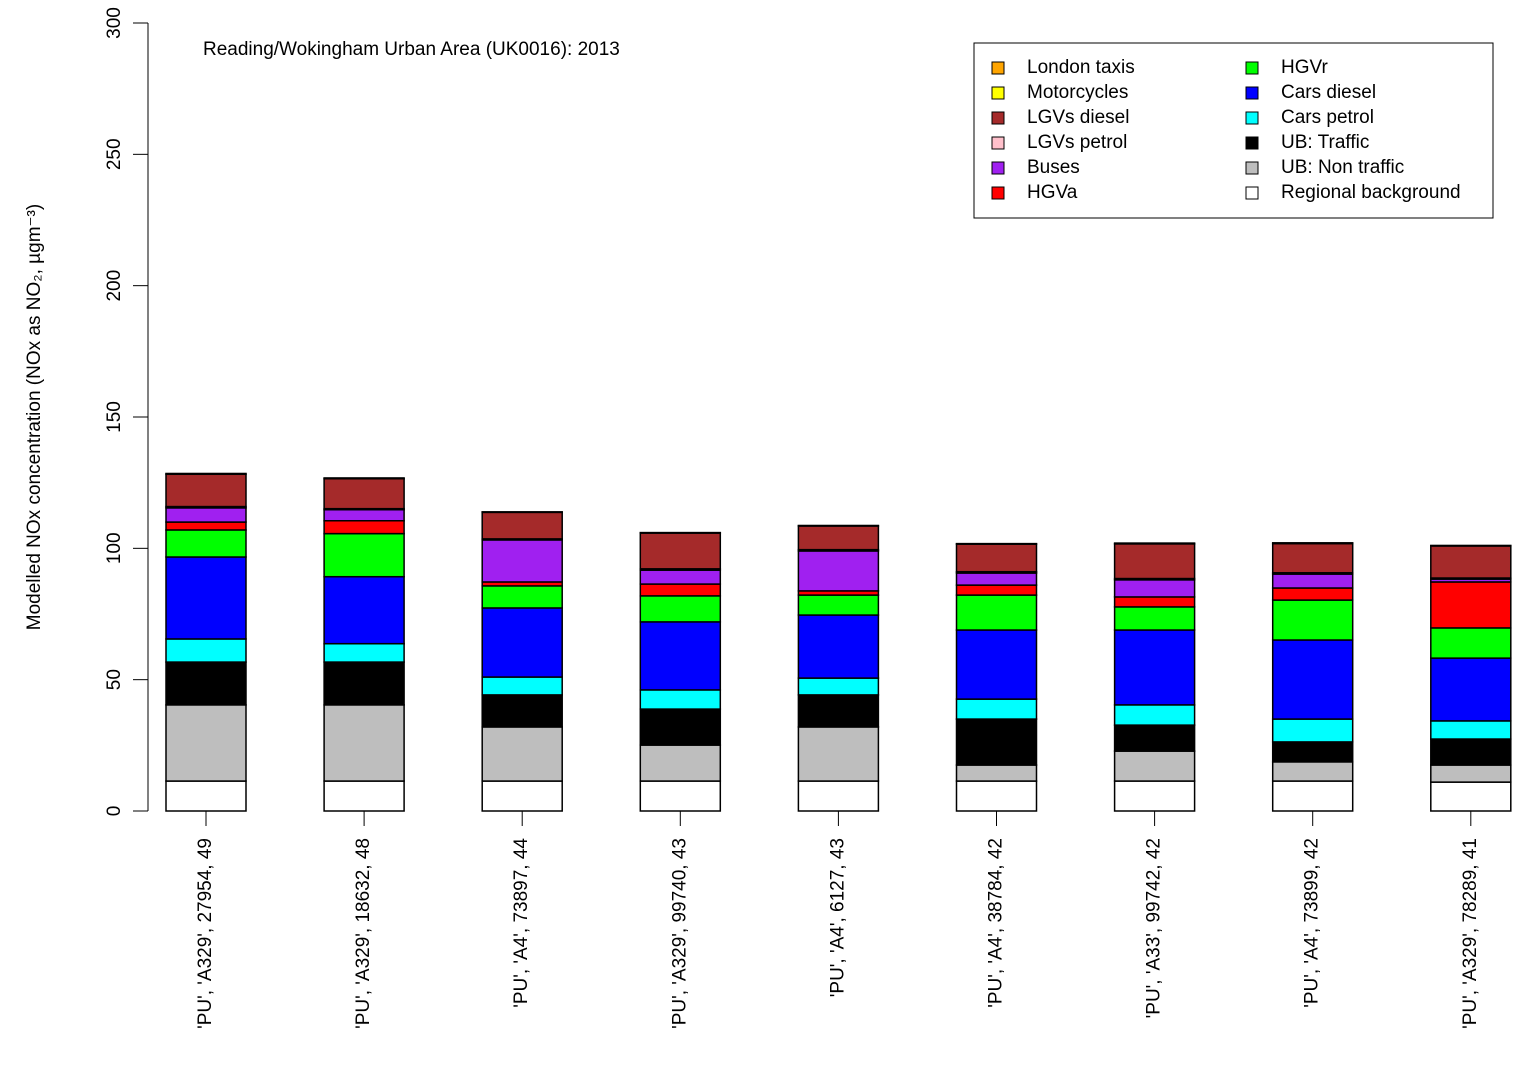  What do you see at coordinates (114, 811) in the screenshot?
I see `y-tick-label: 0` at bounding box center [114, 811].